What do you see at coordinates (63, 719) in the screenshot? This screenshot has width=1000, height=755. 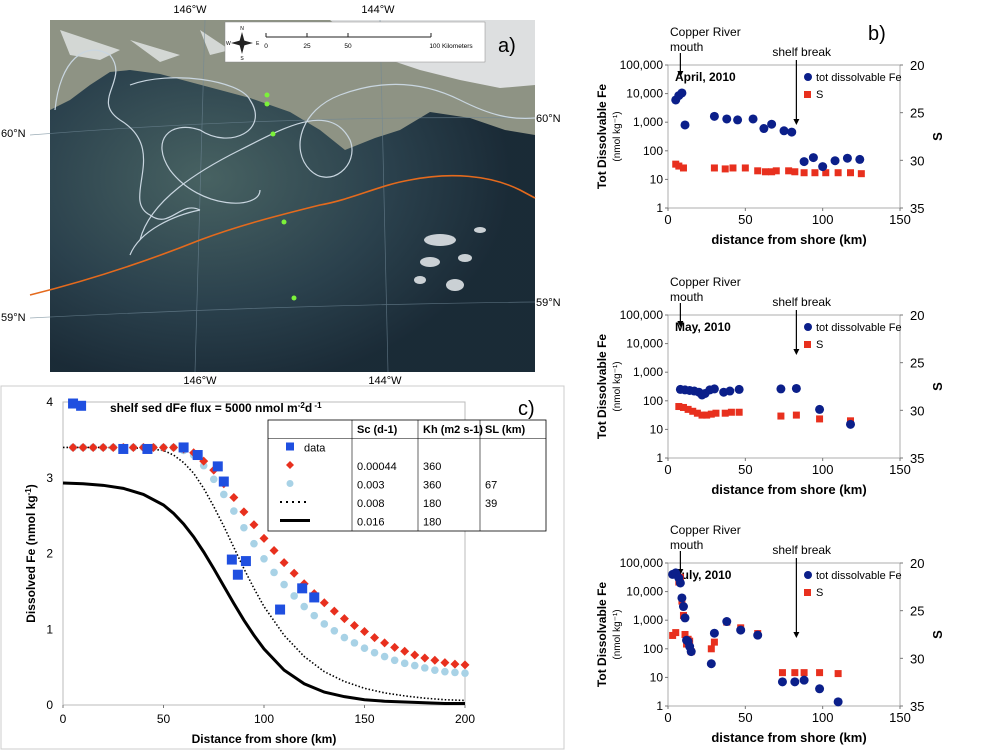 I see `x-tick-label: 0` at bounding box center [63, 719].